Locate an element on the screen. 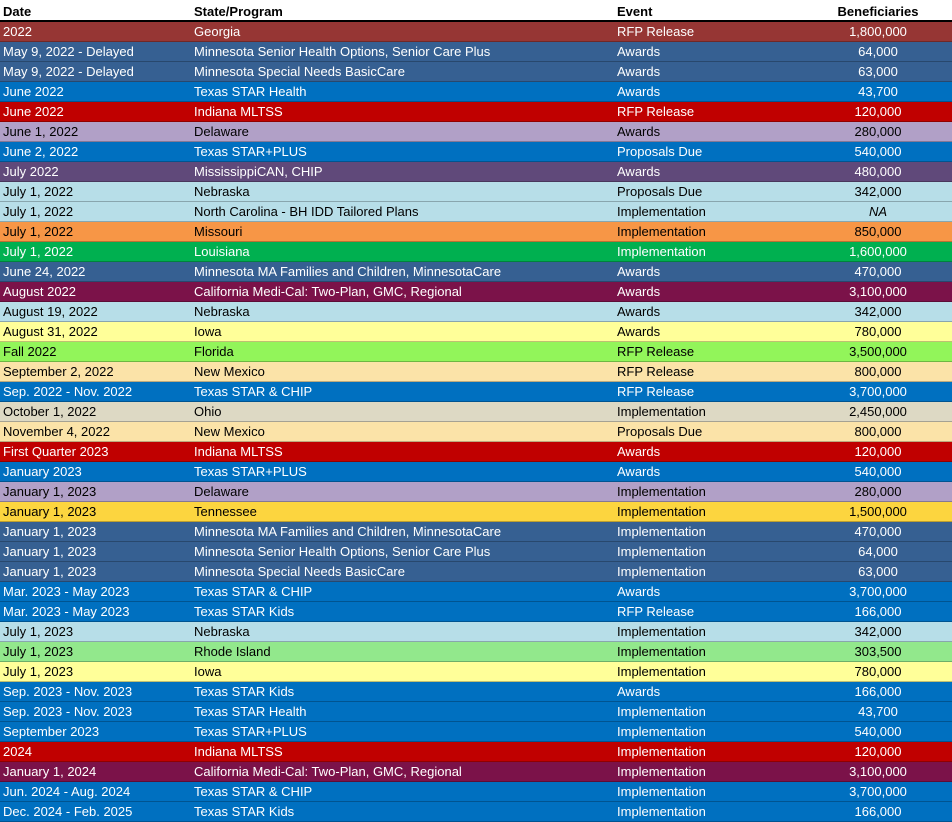 The height and width of the screenshot is (822, 952). cell-date: August 2022 is located at coordinates (40, 291).